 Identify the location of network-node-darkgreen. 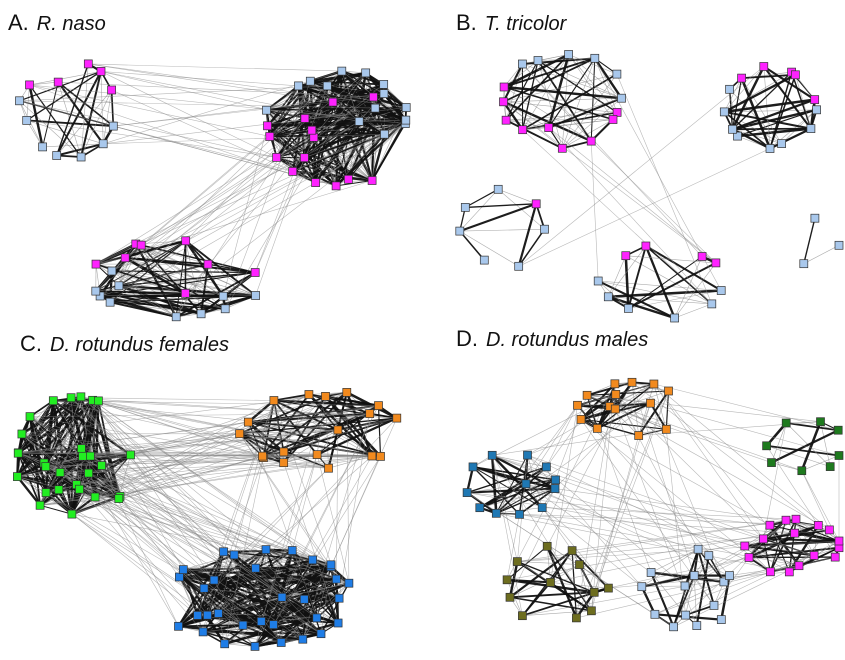
(839, 456).